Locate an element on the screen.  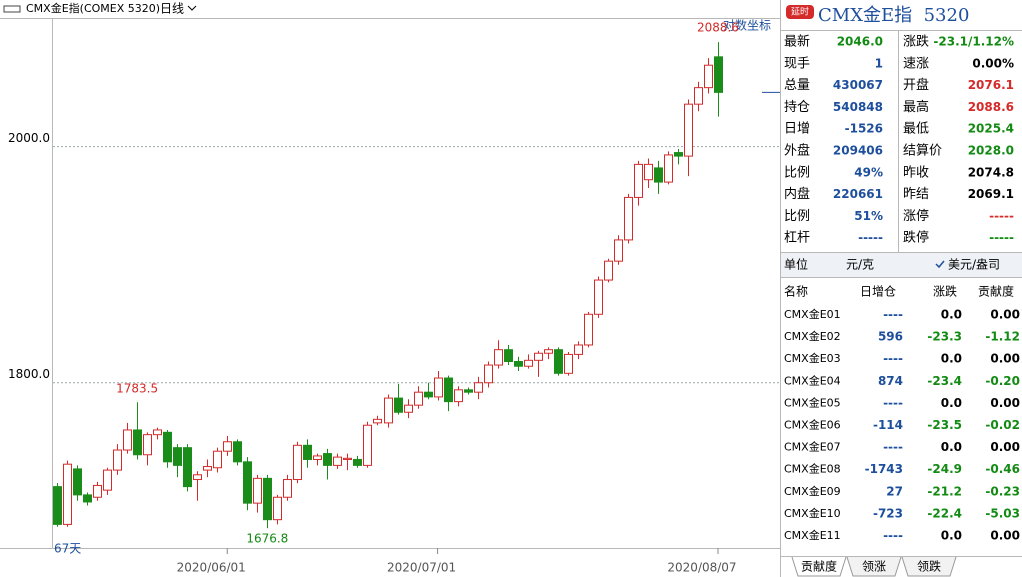
unit-usd: 美元/盎司 is located at coordinates (974, 265).